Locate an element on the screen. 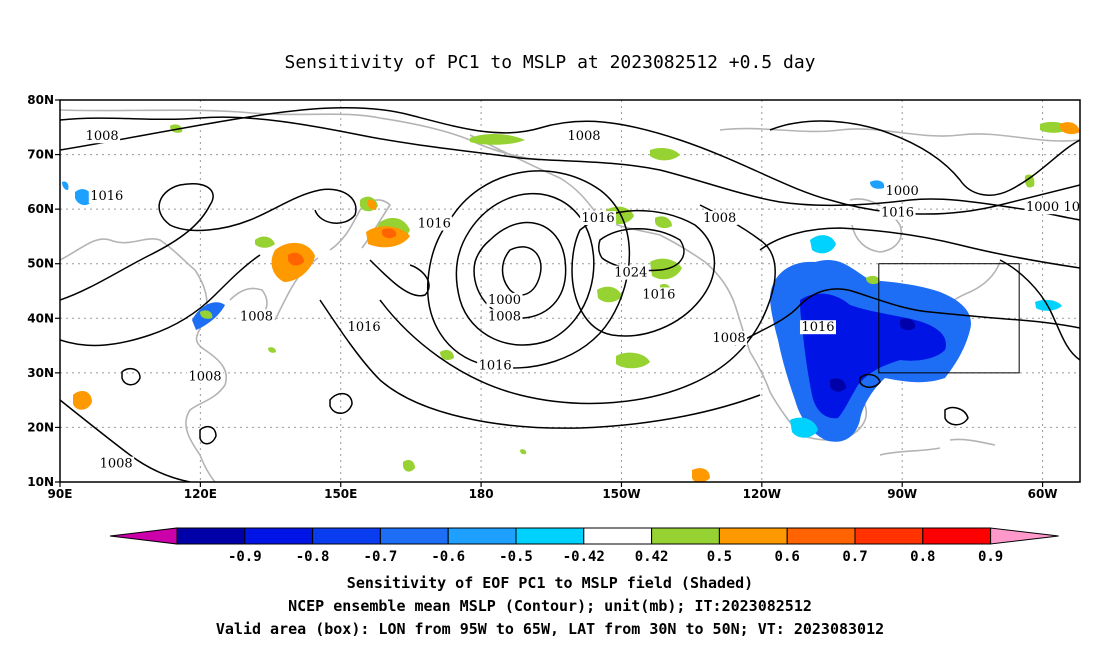 This screenshot has width=1100, height=650. y-tick-label: 20N is located at coordinates (40, 427).